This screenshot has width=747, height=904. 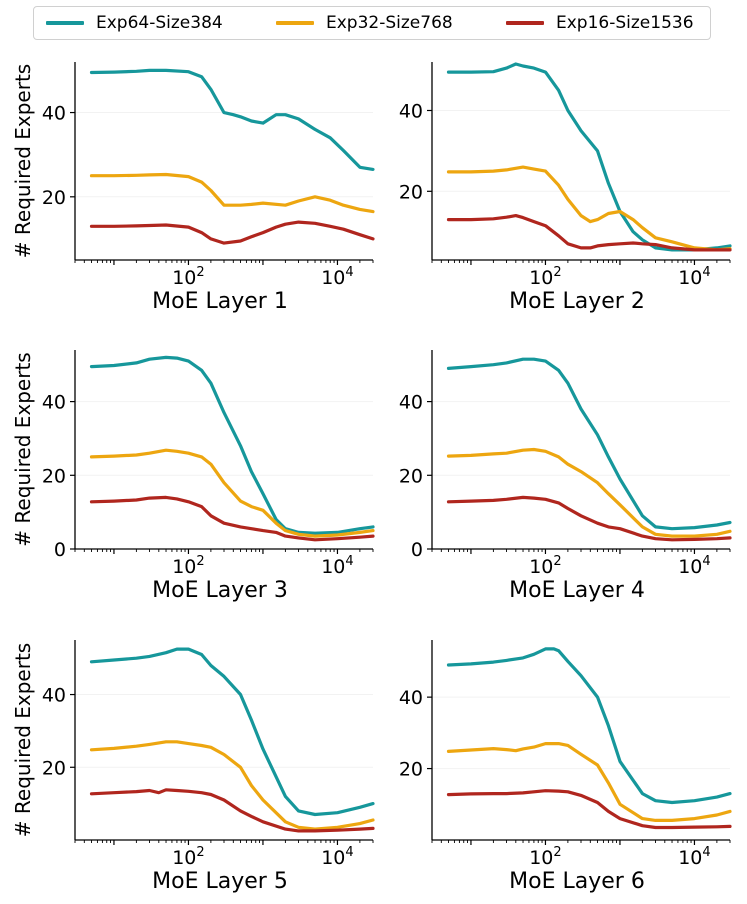 I want to click on chart-panel-6: 20 40 10² 10⁴ MoE Layer 6, so click(x=565, y=767).